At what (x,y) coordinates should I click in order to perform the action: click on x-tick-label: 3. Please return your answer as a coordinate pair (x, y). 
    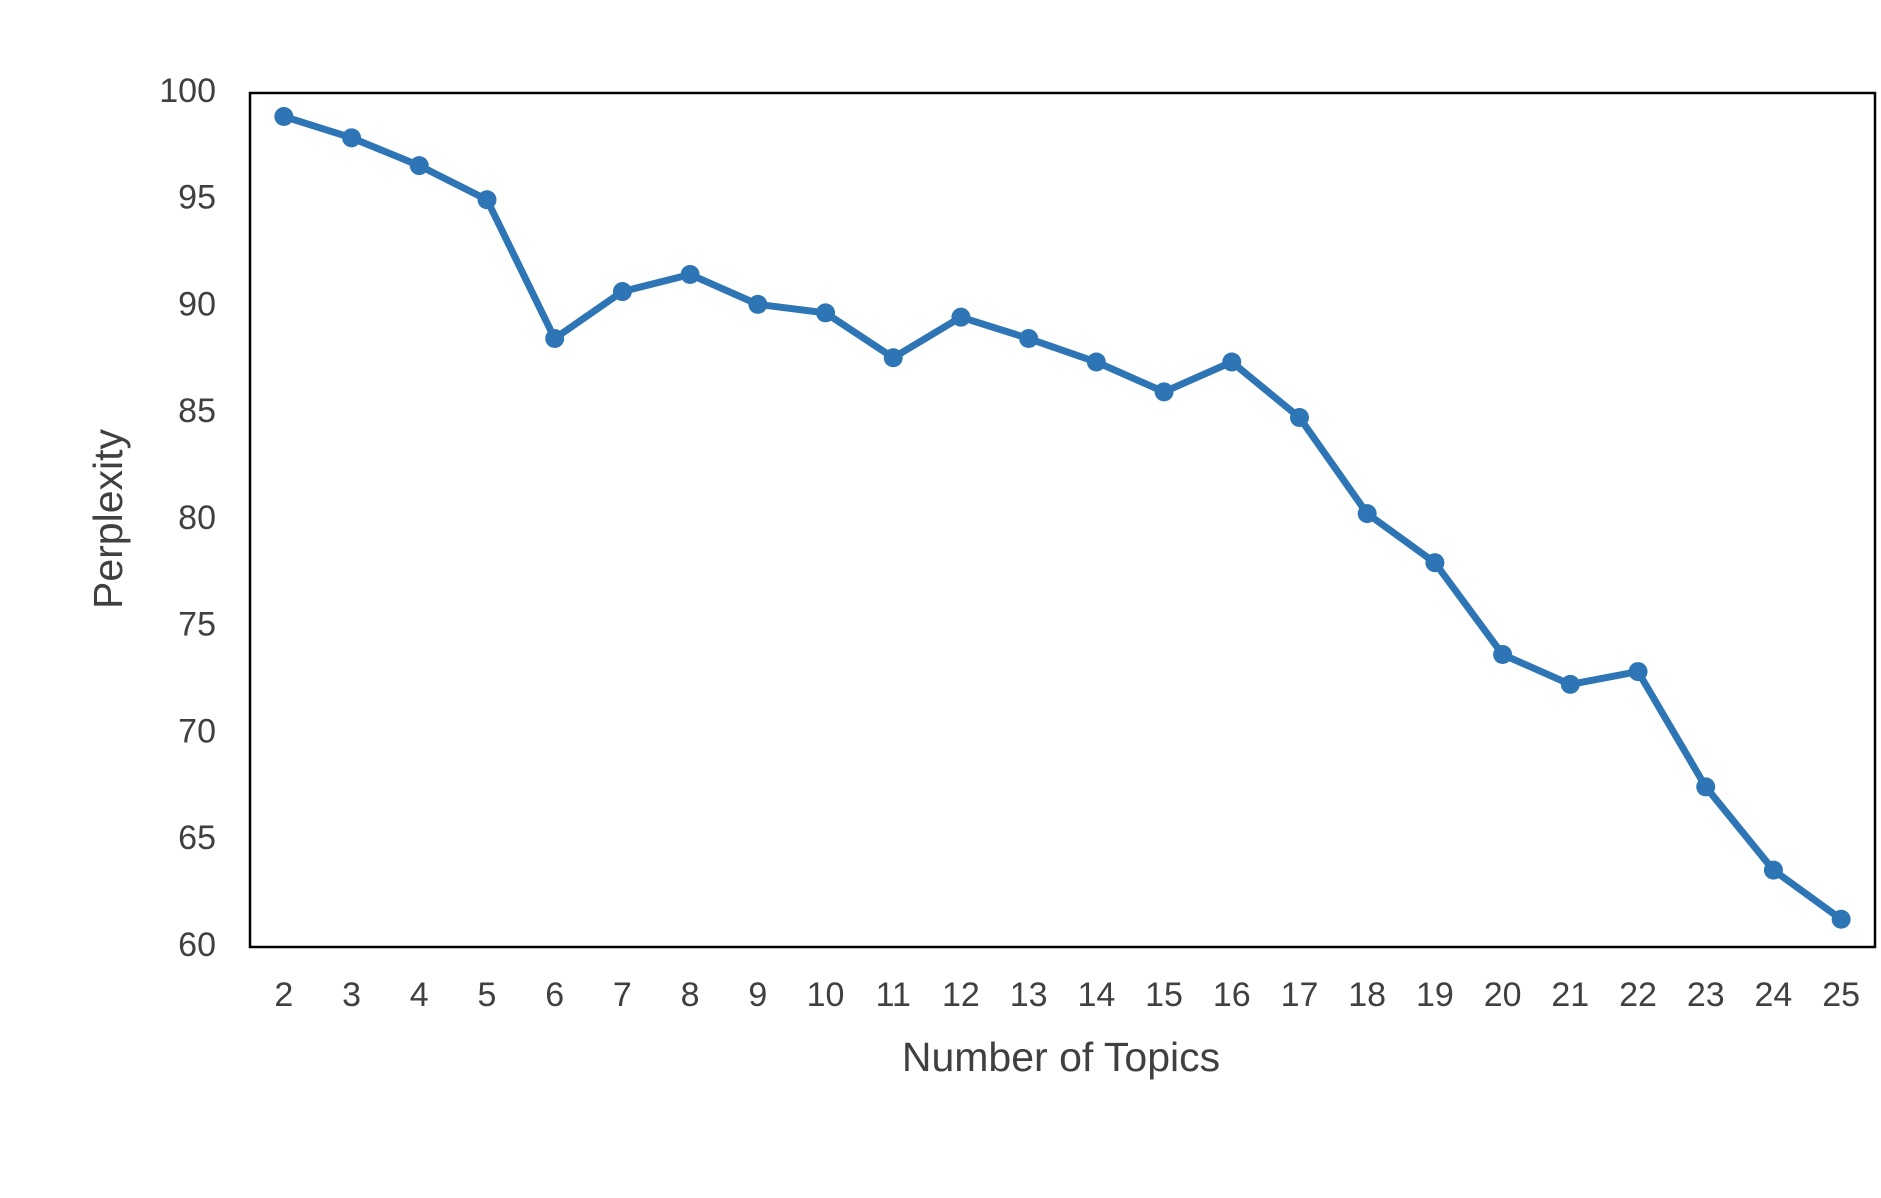
    Looking at the image, I should click on (351, 995).